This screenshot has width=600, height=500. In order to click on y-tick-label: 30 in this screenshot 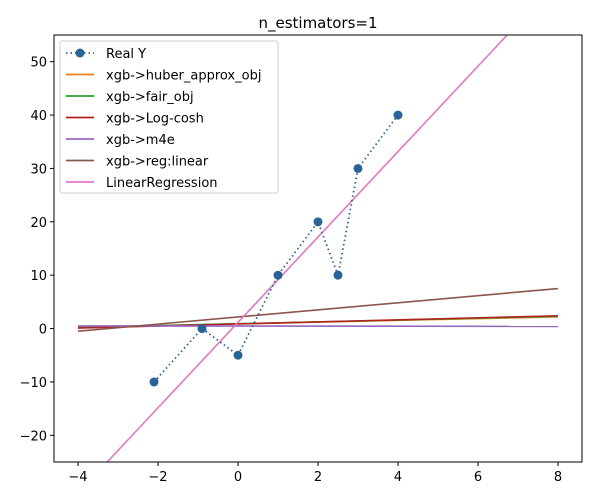, I will do `click(38, 169)`.